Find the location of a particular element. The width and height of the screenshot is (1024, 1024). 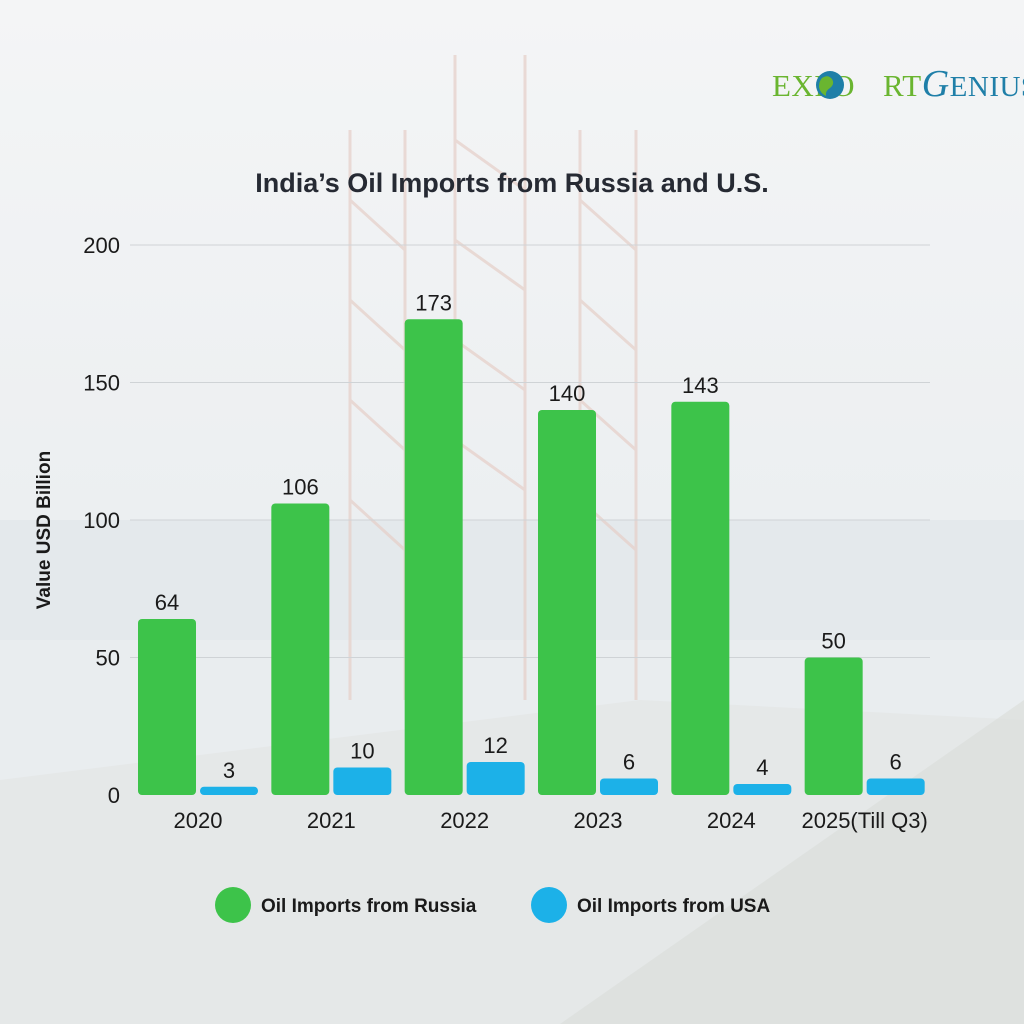

x-tick-label-3: 2023 is located at coordinates (598, 820).